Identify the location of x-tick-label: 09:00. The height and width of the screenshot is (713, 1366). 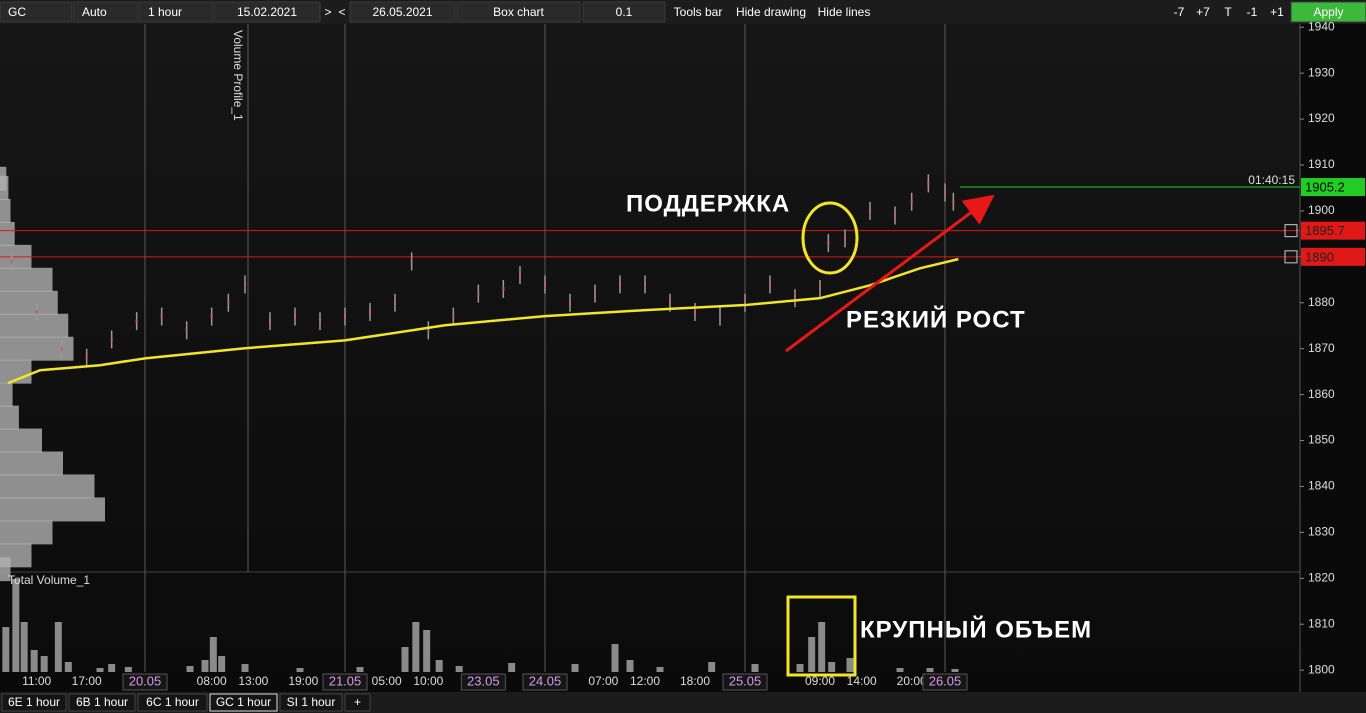
(820, 681).